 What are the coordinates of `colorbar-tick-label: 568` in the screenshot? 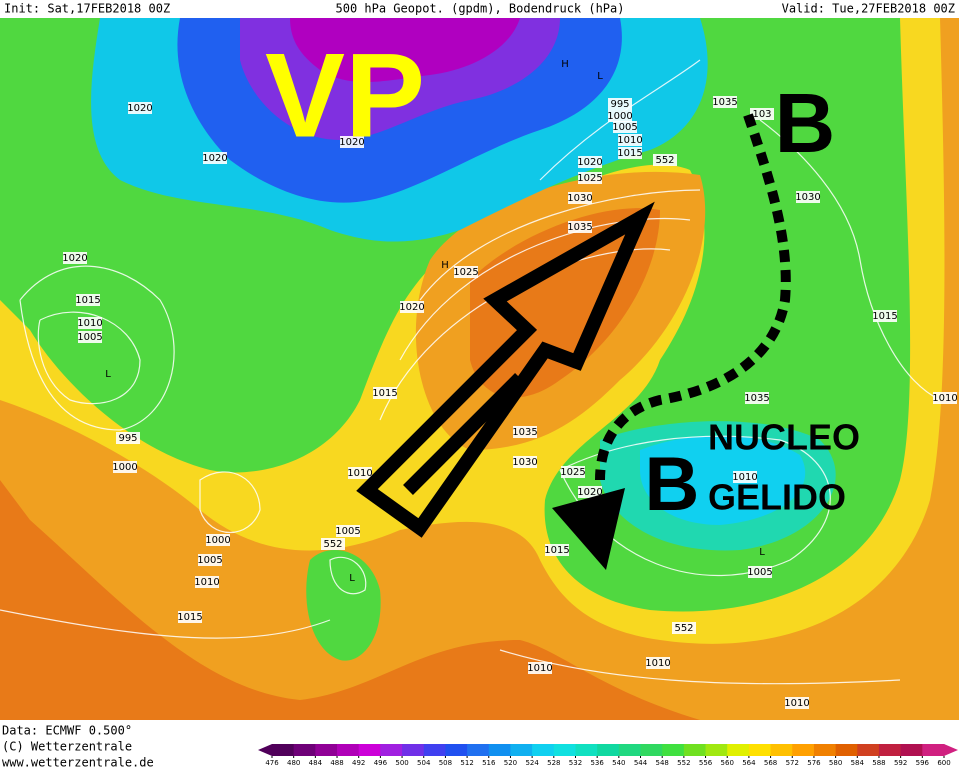 It's located at (770, 763).